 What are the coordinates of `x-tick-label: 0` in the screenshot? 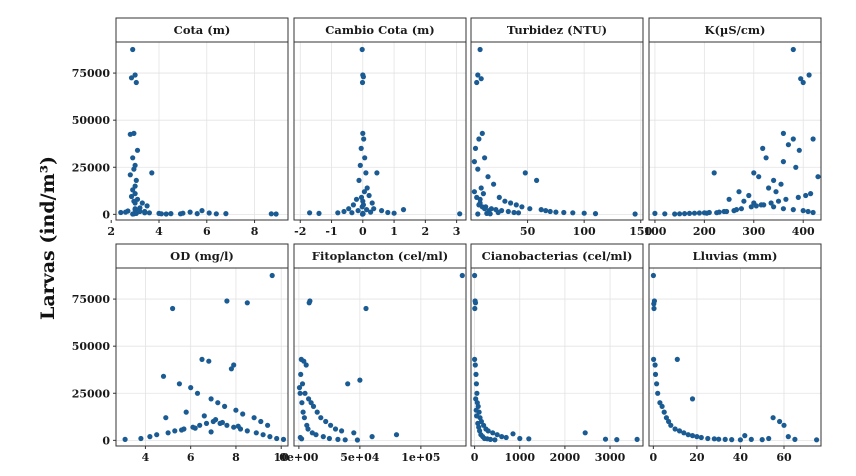 It's located at (363, 231).